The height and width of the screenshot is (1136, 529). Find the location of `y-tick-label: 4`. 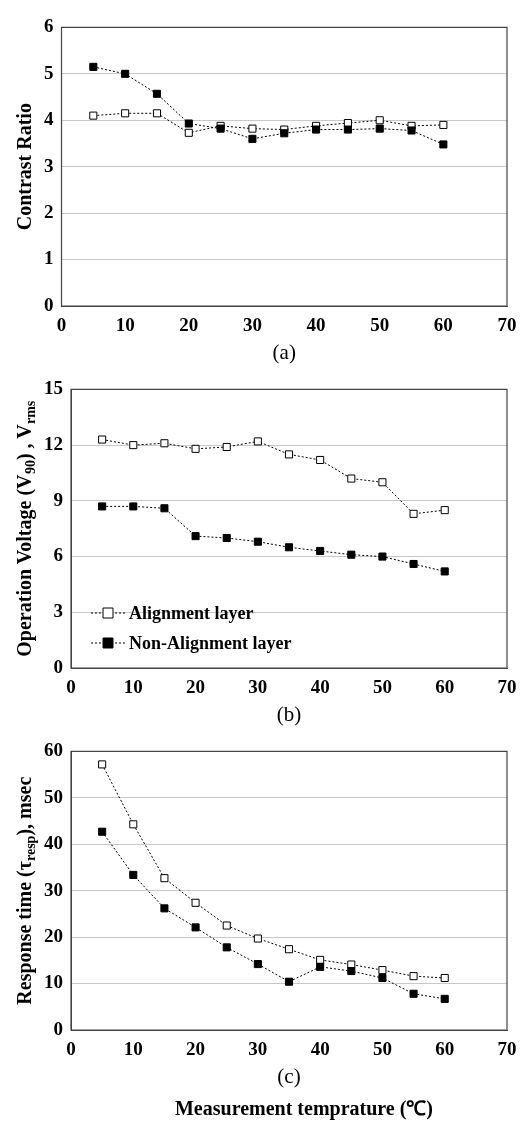

y-tick-label: 4 is located at coordinates (49, 119).